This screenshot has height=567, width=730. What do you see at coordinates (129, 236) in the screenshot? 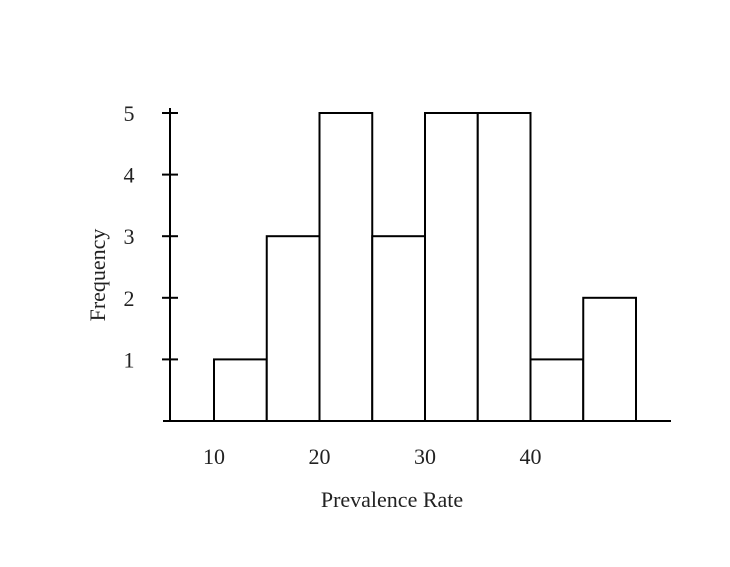
I see `y-tick-label: 3` at bounding box center [129, 236].